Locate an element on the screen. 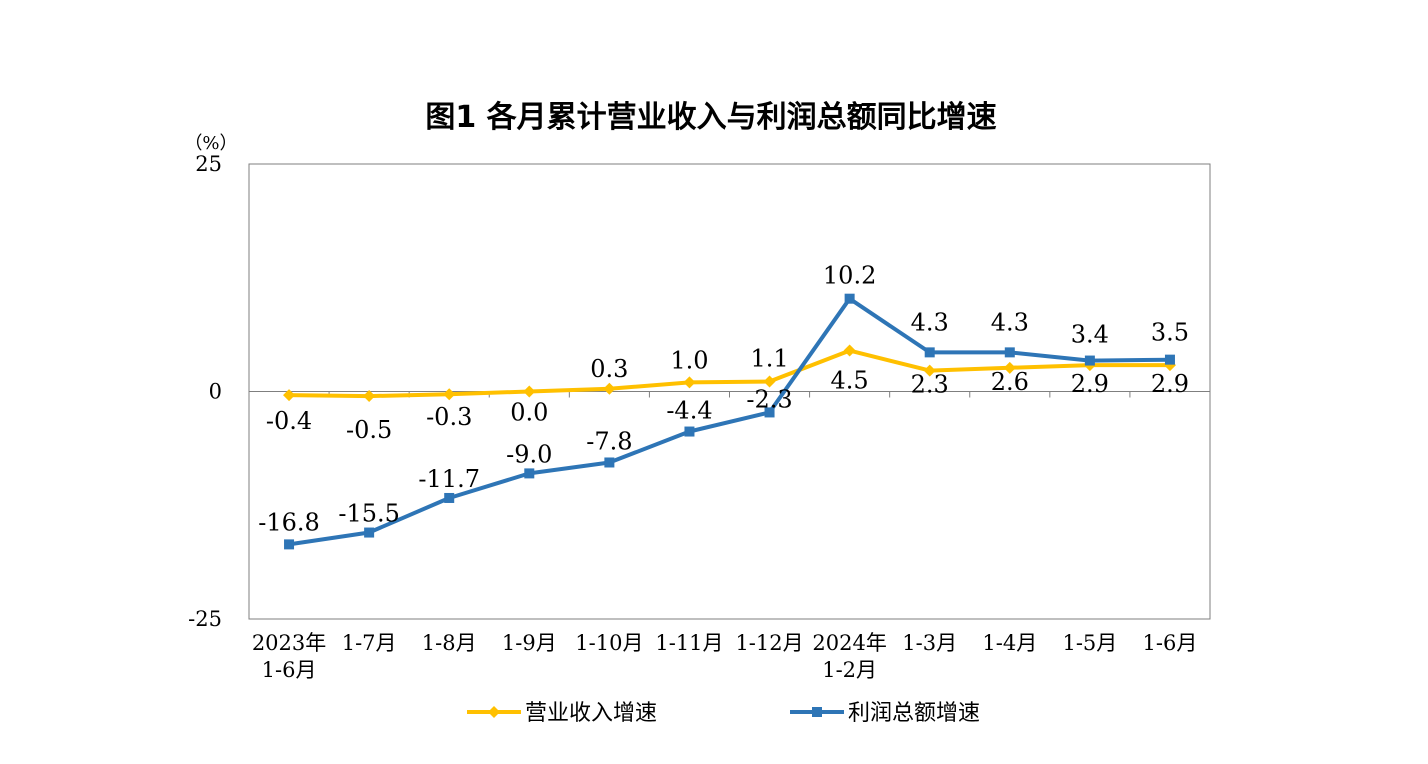 Image resolution: width=1428 pixels, height=764 pixels. legend-profit-label: 利润总额增速 is located at coordinates (914, 713).